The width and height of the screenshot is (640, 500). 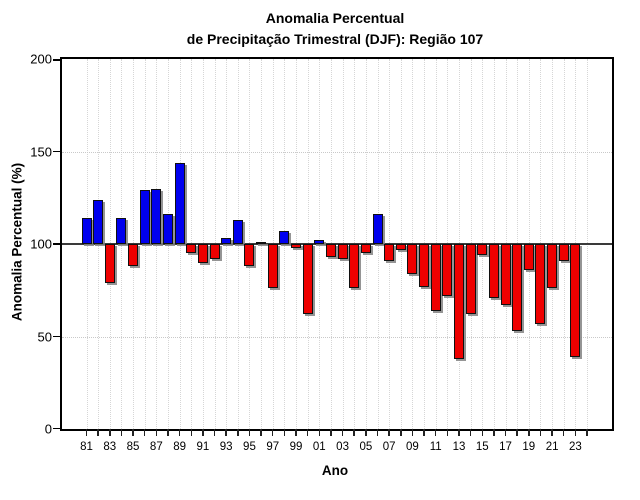 I want to click on x-tick-label: 93, so click(x=226, y=447).